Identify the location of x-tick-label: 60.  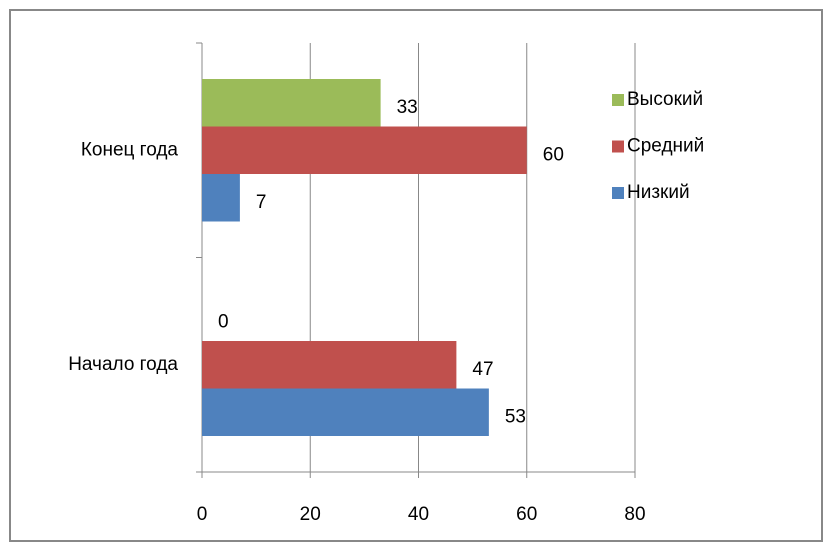
(526, 514).